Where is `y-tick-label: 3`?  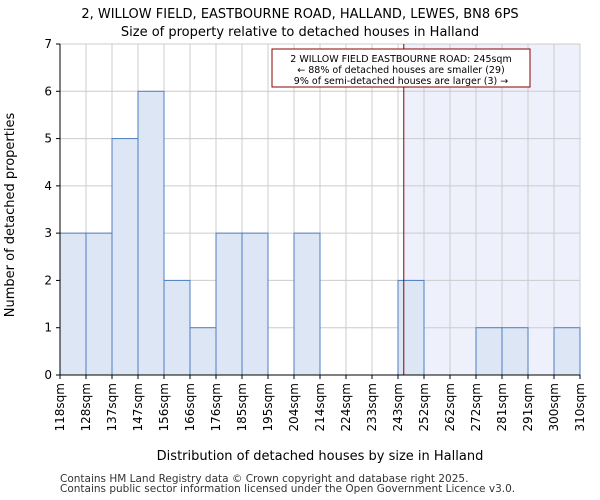
y-tick-label: 3 is located at coordinates (48, 233).